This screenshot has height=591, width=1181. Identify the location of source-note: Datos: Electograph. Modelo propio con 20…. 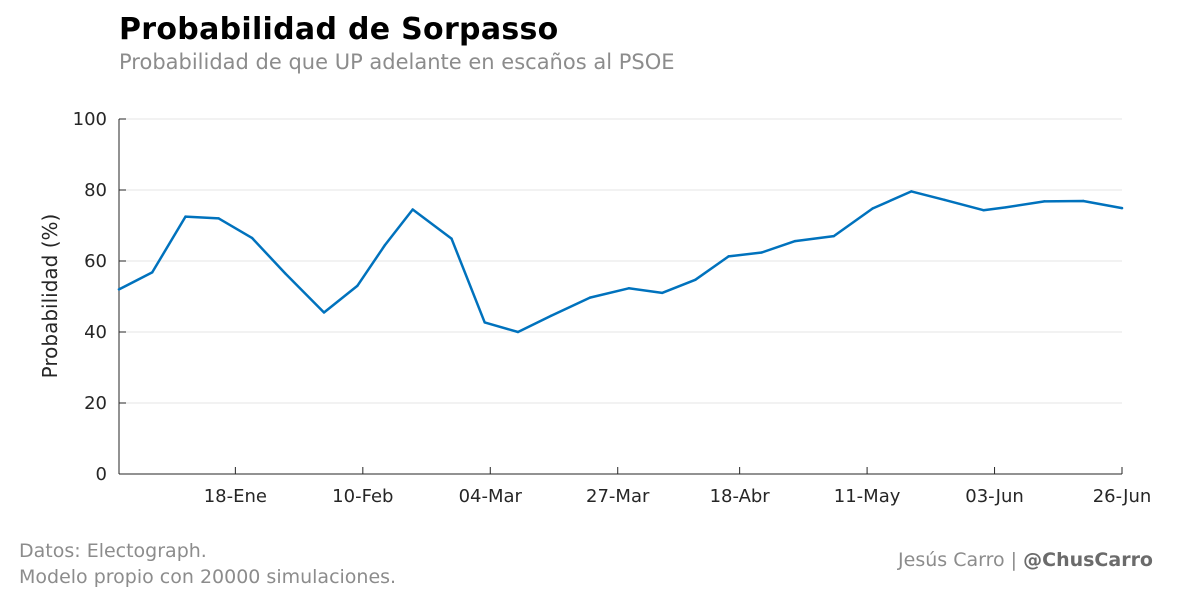
(207, 564).